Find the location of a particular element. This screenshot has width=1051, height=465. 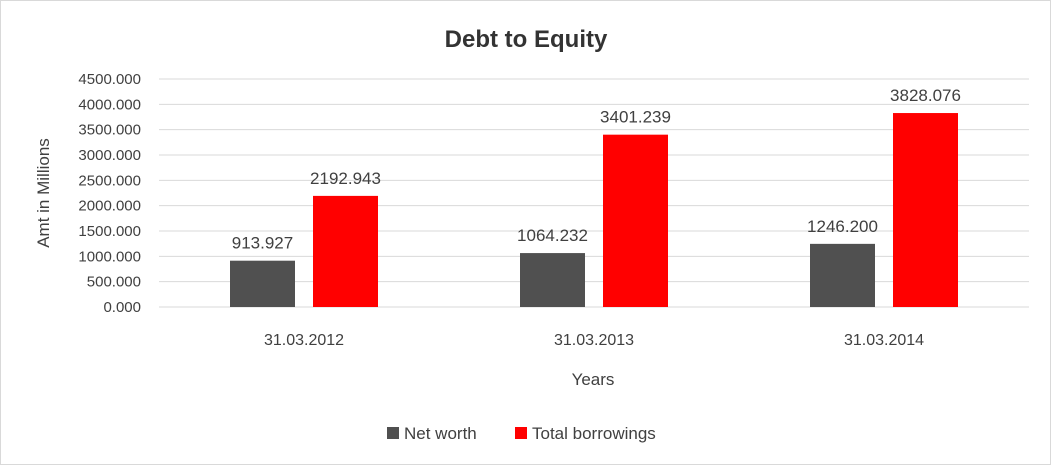

y-tick-label: 2000.000 is located at coordinates (109, 206).